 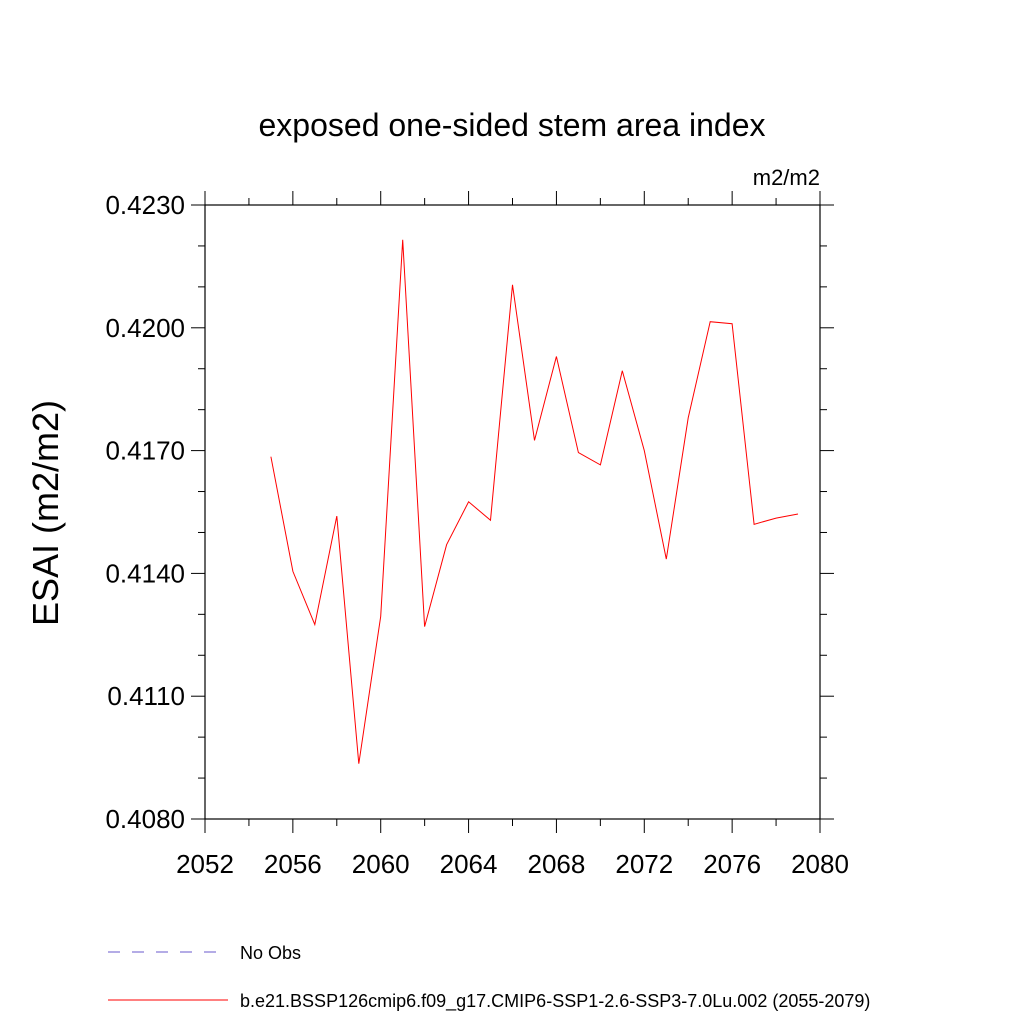 What do you see at coordinates (820, 864) in the screenshot?
I see `x-tick-label: 2080` at bounding box center [820, 864].